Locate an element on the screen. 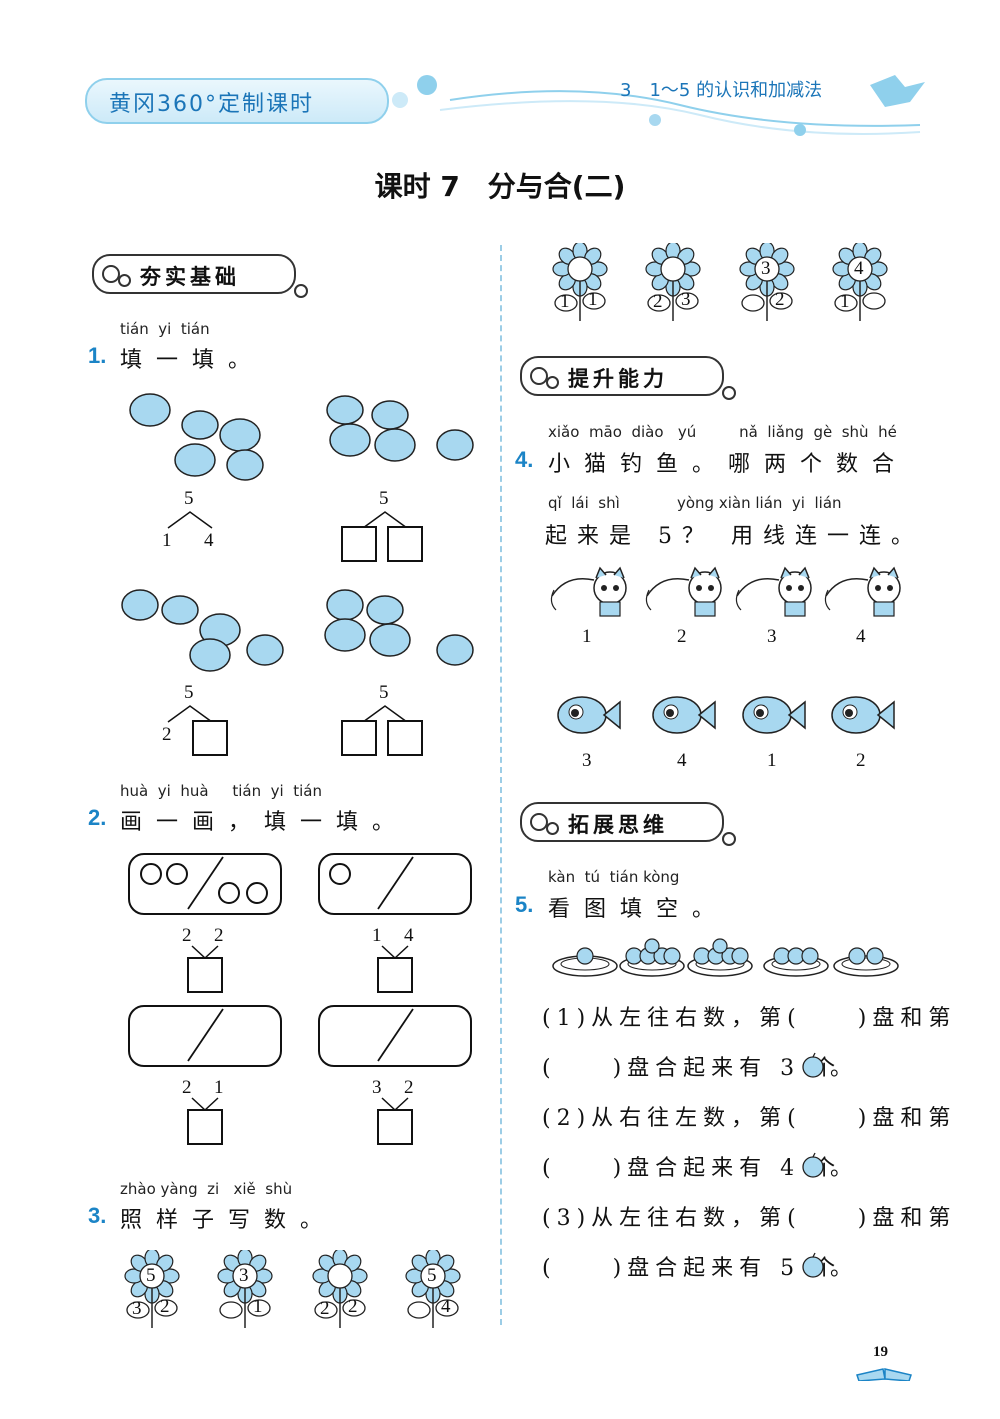 The image size is (1000, 1419). split-right: 4 is located at coordinates (409, 935).